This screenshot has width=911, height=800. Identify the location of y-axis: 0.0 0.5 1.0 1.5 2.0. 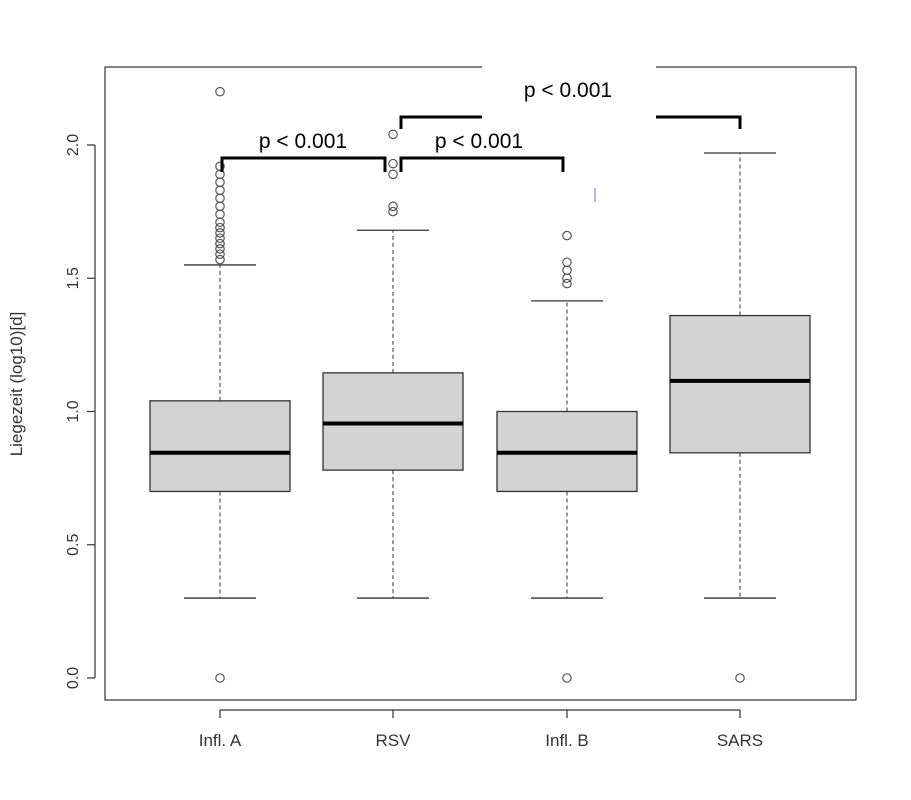
(80, 411).